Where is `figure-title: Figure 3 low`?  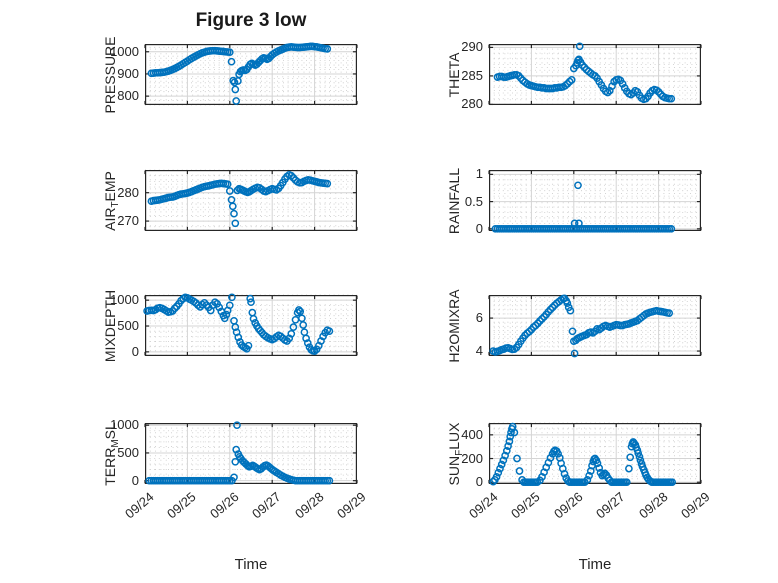 figure-title: Figure 3 low is located at coordinates (251, 20).